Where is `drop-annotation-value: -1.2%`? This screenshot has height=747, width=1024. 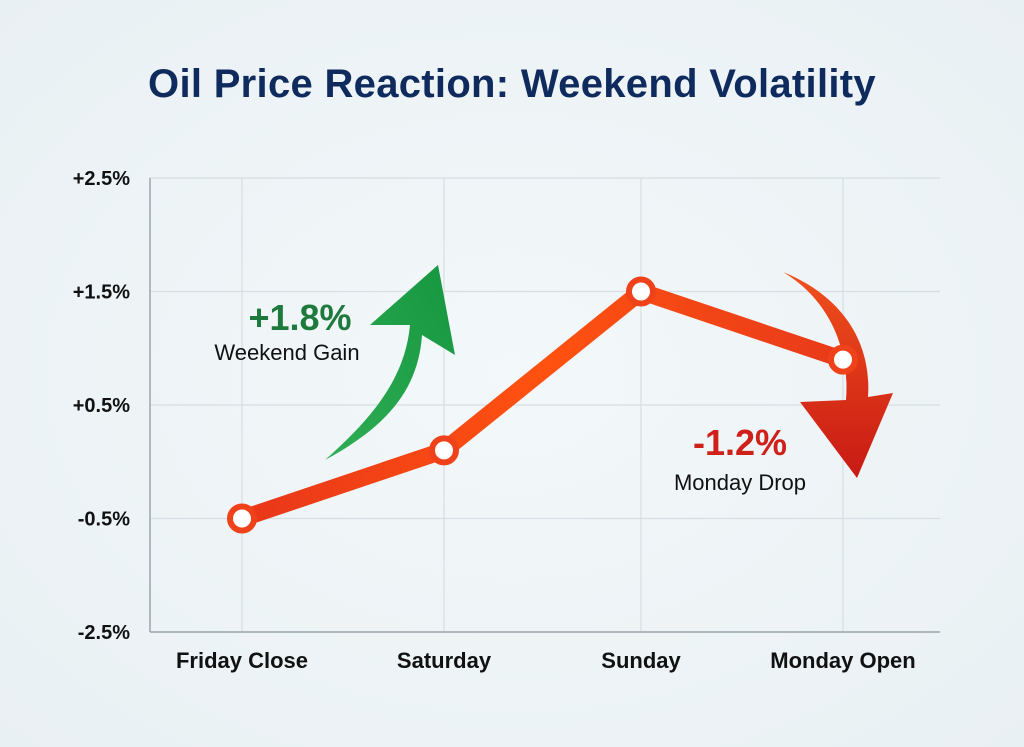 drop-annotation-value: -1.2% is located at coordinates (740, 442).